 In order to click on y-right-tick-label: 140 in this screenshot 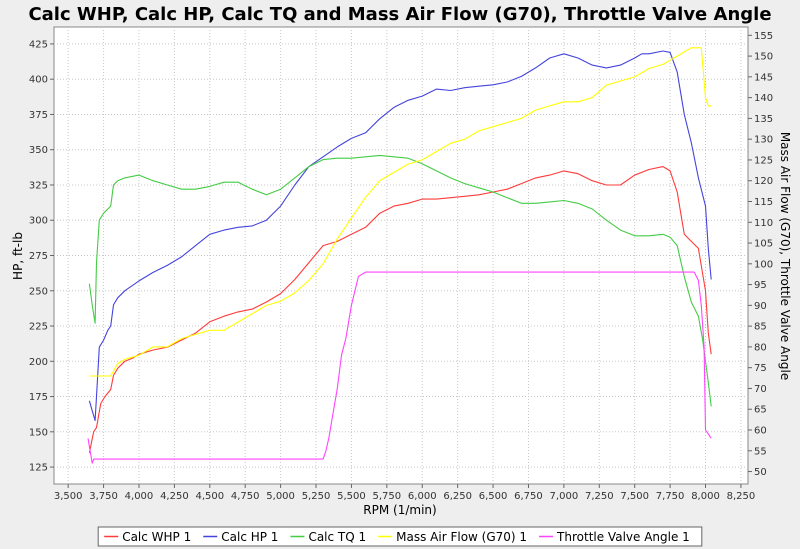, I will do `click(763, 98)`.